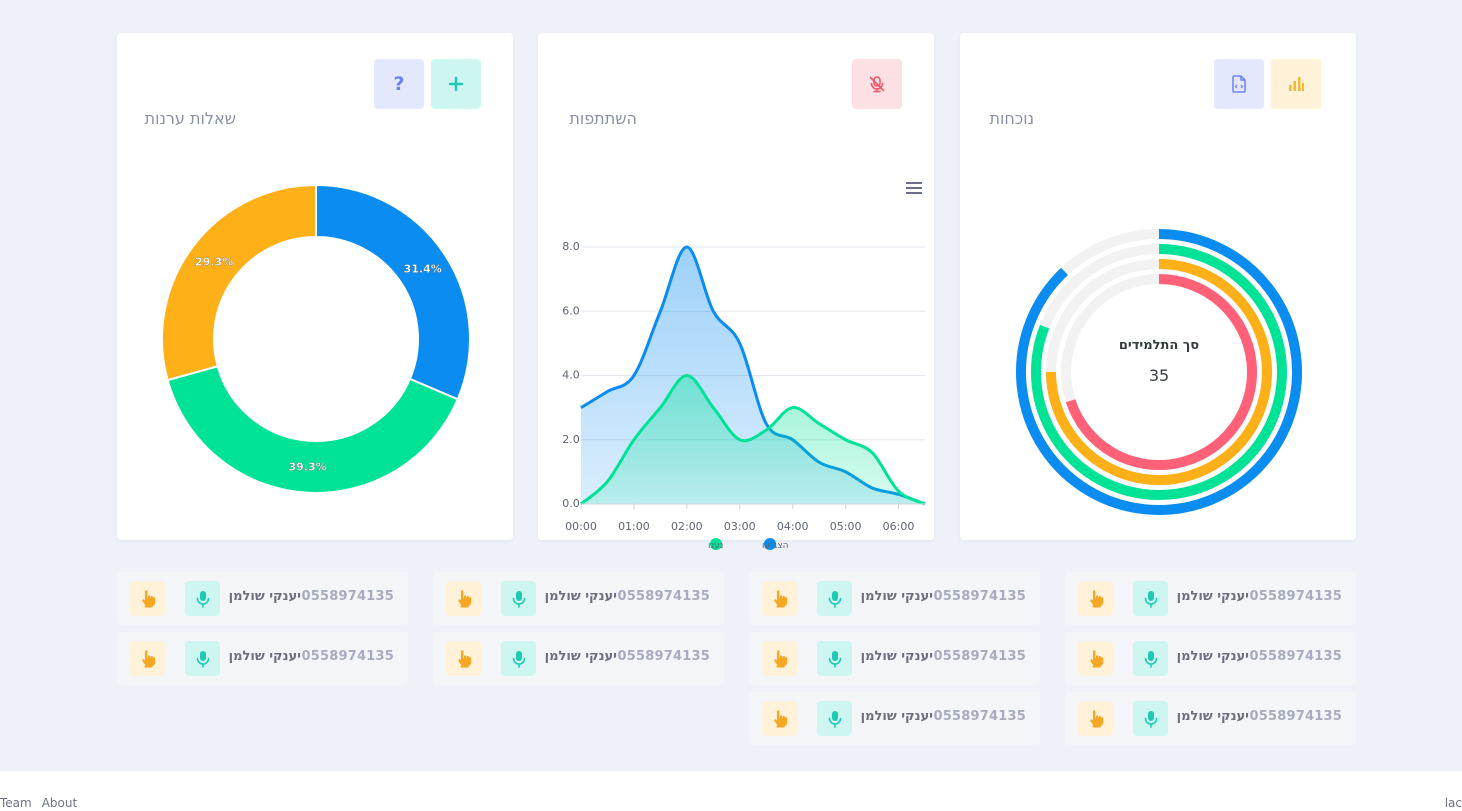 Image resolution: width=1462 pixels, height=811 pixels. What do you see at coordinates (16, 803) in the screenshot?
I see `footer-team-link: Team` at bounding box center [16, 803].